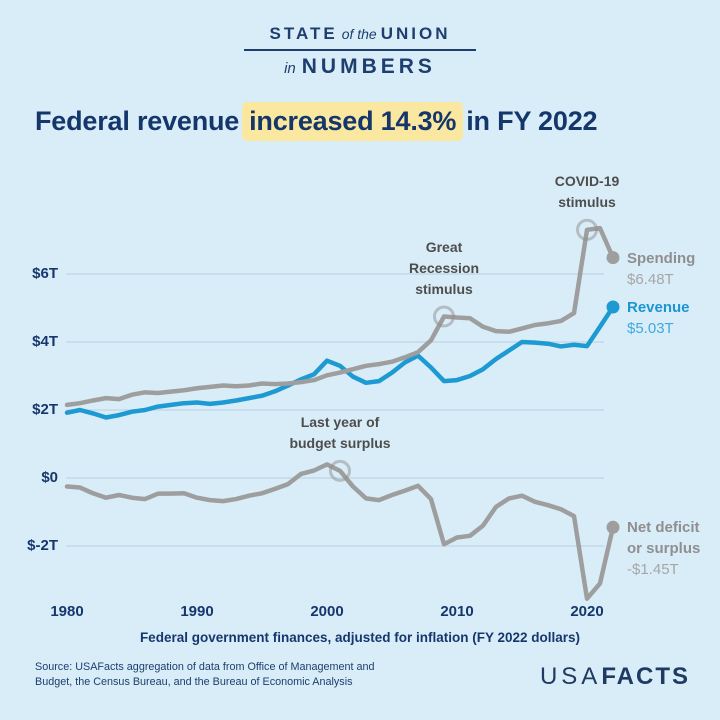 This screenshot has height=720, width=720. What do you see at coordinates (570, 676) in the screenshot?
I see `usafacts-logo-usa: USA` at bounding box center [570, 676].